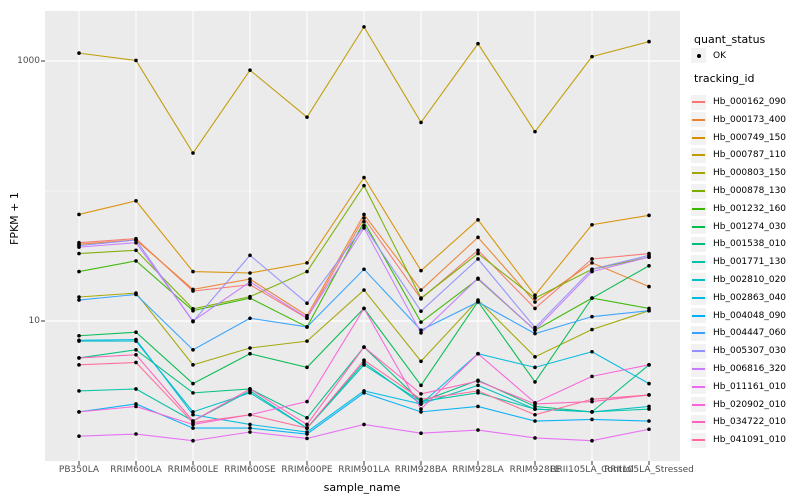 Image resolution: width=800 pixels, height=500 pixels. I want to click on legend-label-Hb_011161_010: Hb_011161_010, so click(750, 386).